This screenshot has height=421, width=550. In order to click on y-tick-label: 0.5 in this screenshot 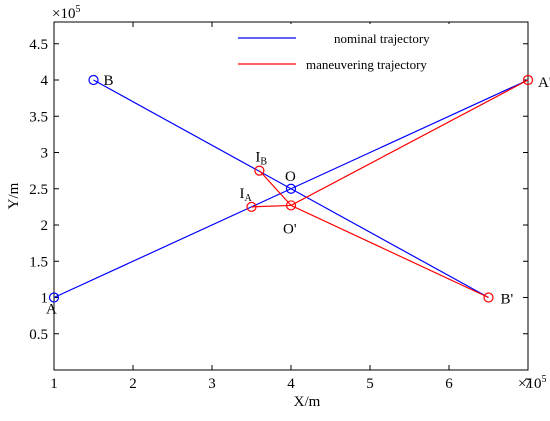, I will do `click(38, 335)`.